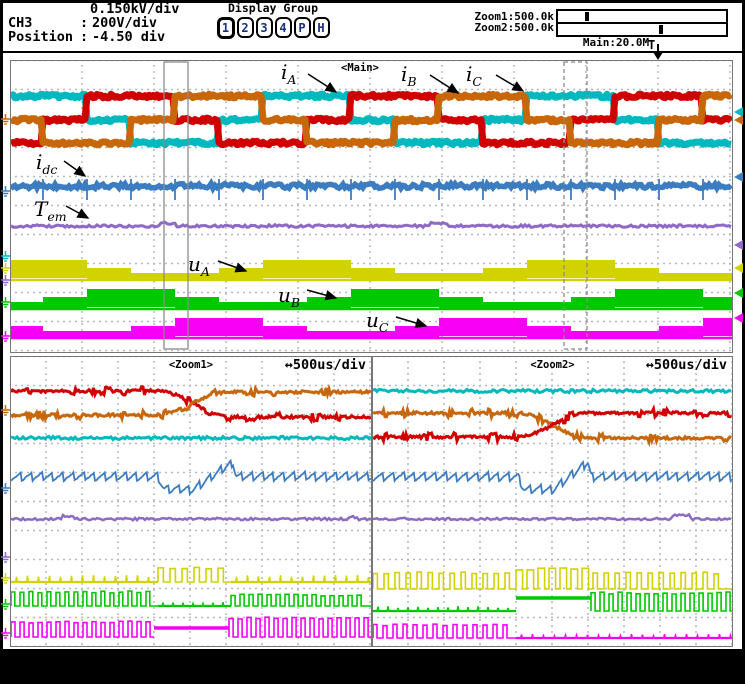 The width and height of the screenshot is (745, 684). I want to click on trigger-label: T, so click(652, 45).